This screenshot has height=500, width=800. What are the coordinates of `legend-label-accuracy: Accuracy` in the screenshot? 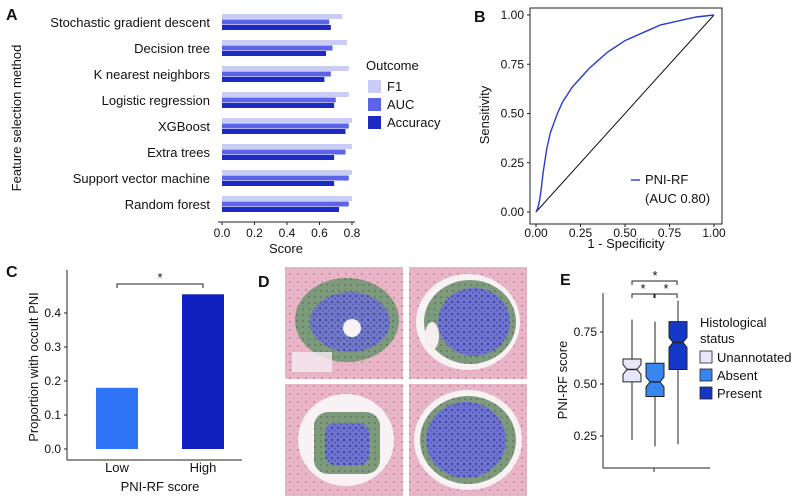 It's located at (414, 122).